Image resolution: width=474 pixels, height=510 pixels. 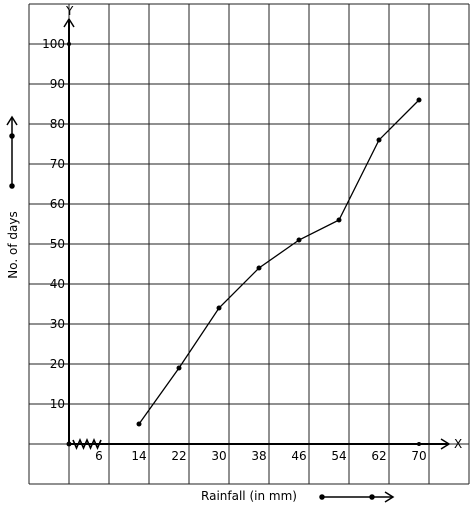 I want to click on x-tick-label: 54, so click(x=338, y=456).